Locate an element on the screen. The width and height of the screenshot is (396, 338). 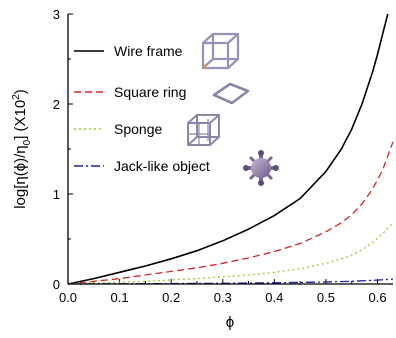
y-tick-label: 1 is located at coordinates (56, 194).